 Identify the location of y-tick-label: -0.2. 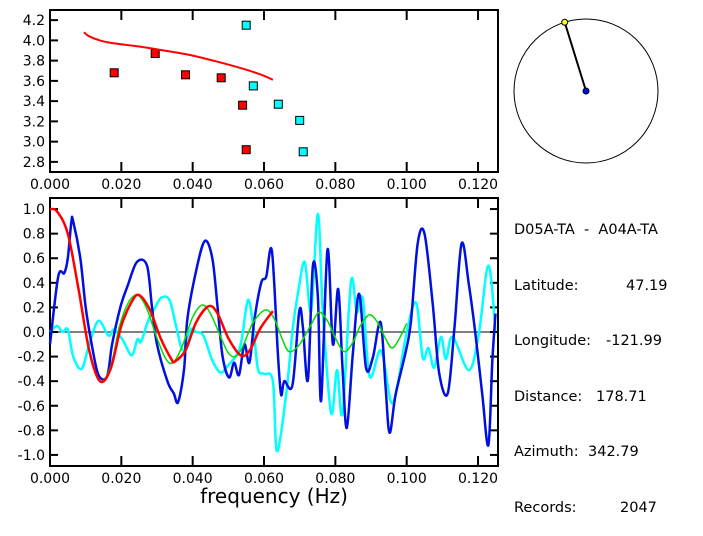
(31, 358).